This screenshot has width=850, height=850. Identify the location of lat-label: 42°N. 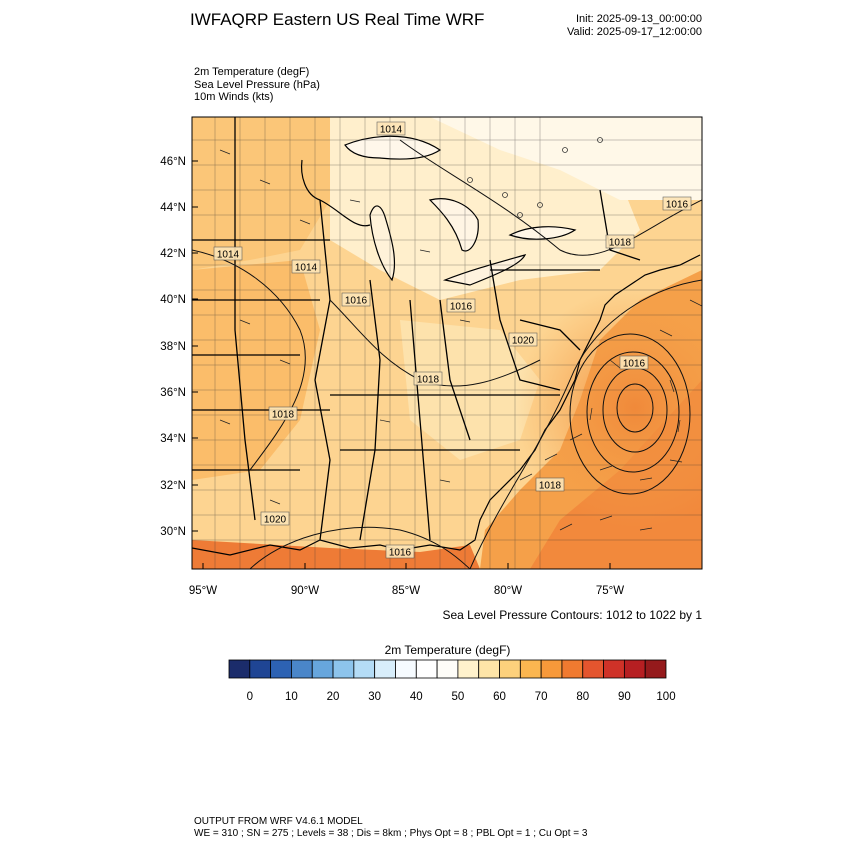
(173, 254).